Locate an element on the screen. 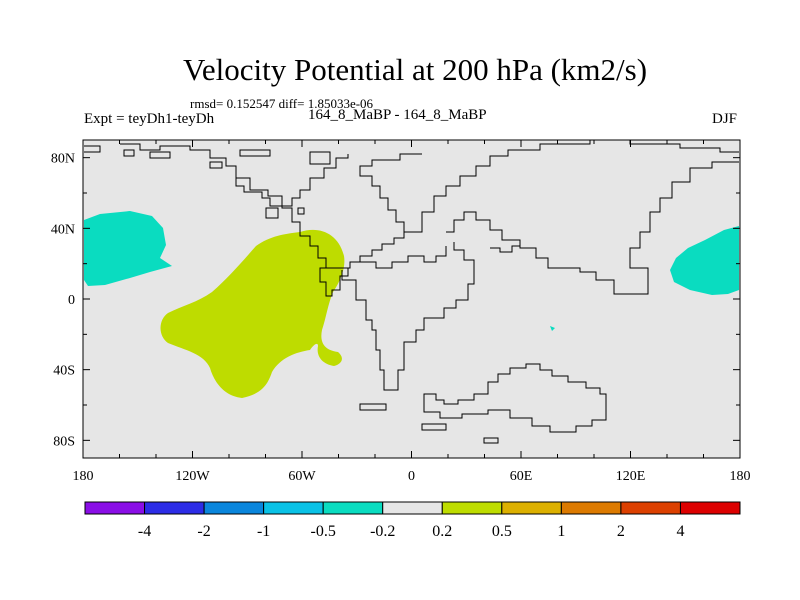 This screenshot has height=600, width=800. lat-label: 0 is located at coordinates (71, 300).